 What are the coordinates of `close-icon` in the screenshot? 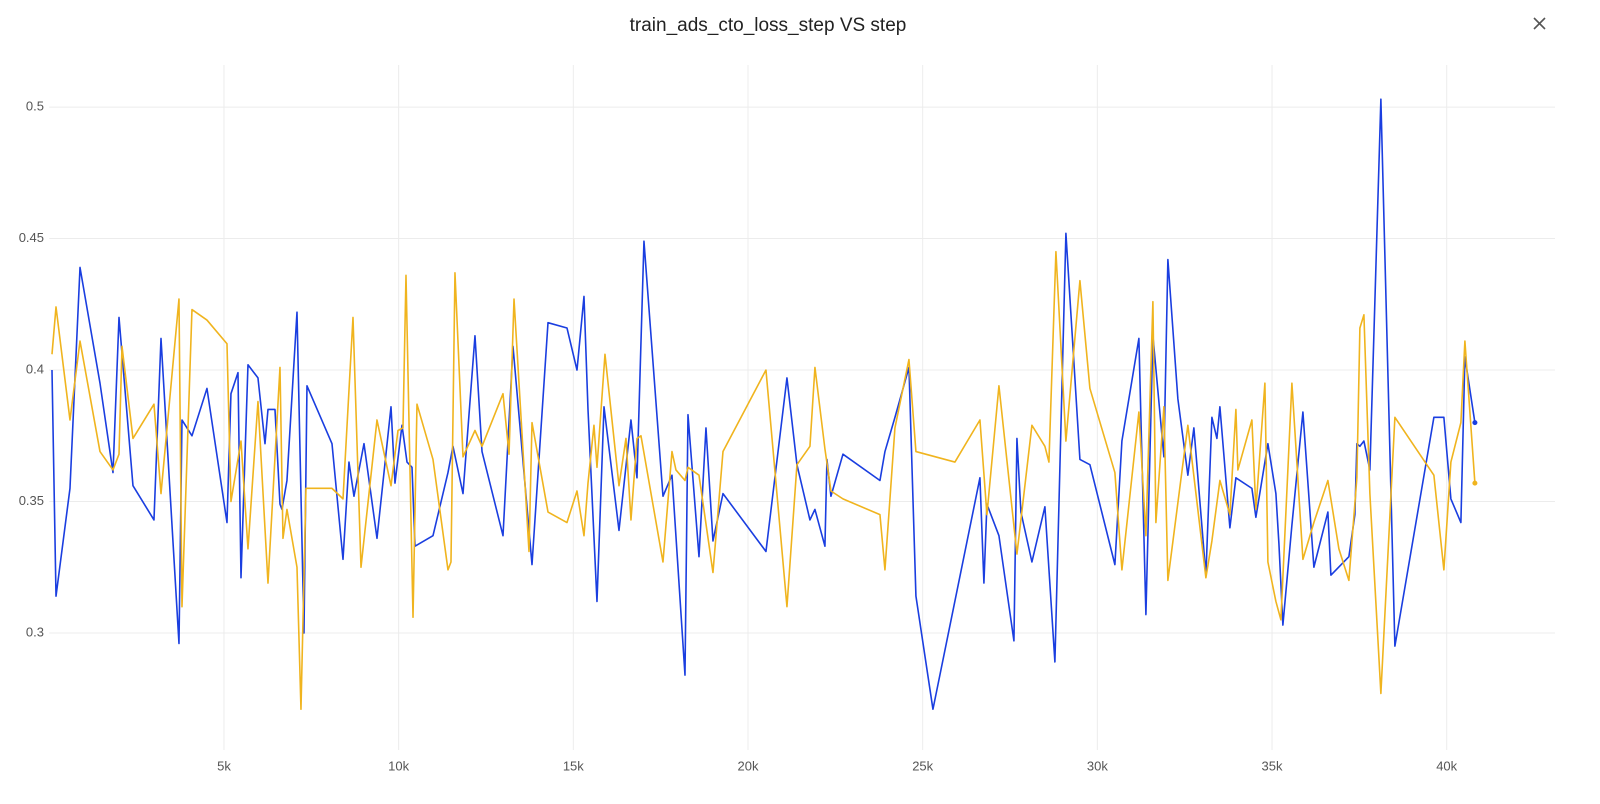 It's located at (1539, 23).